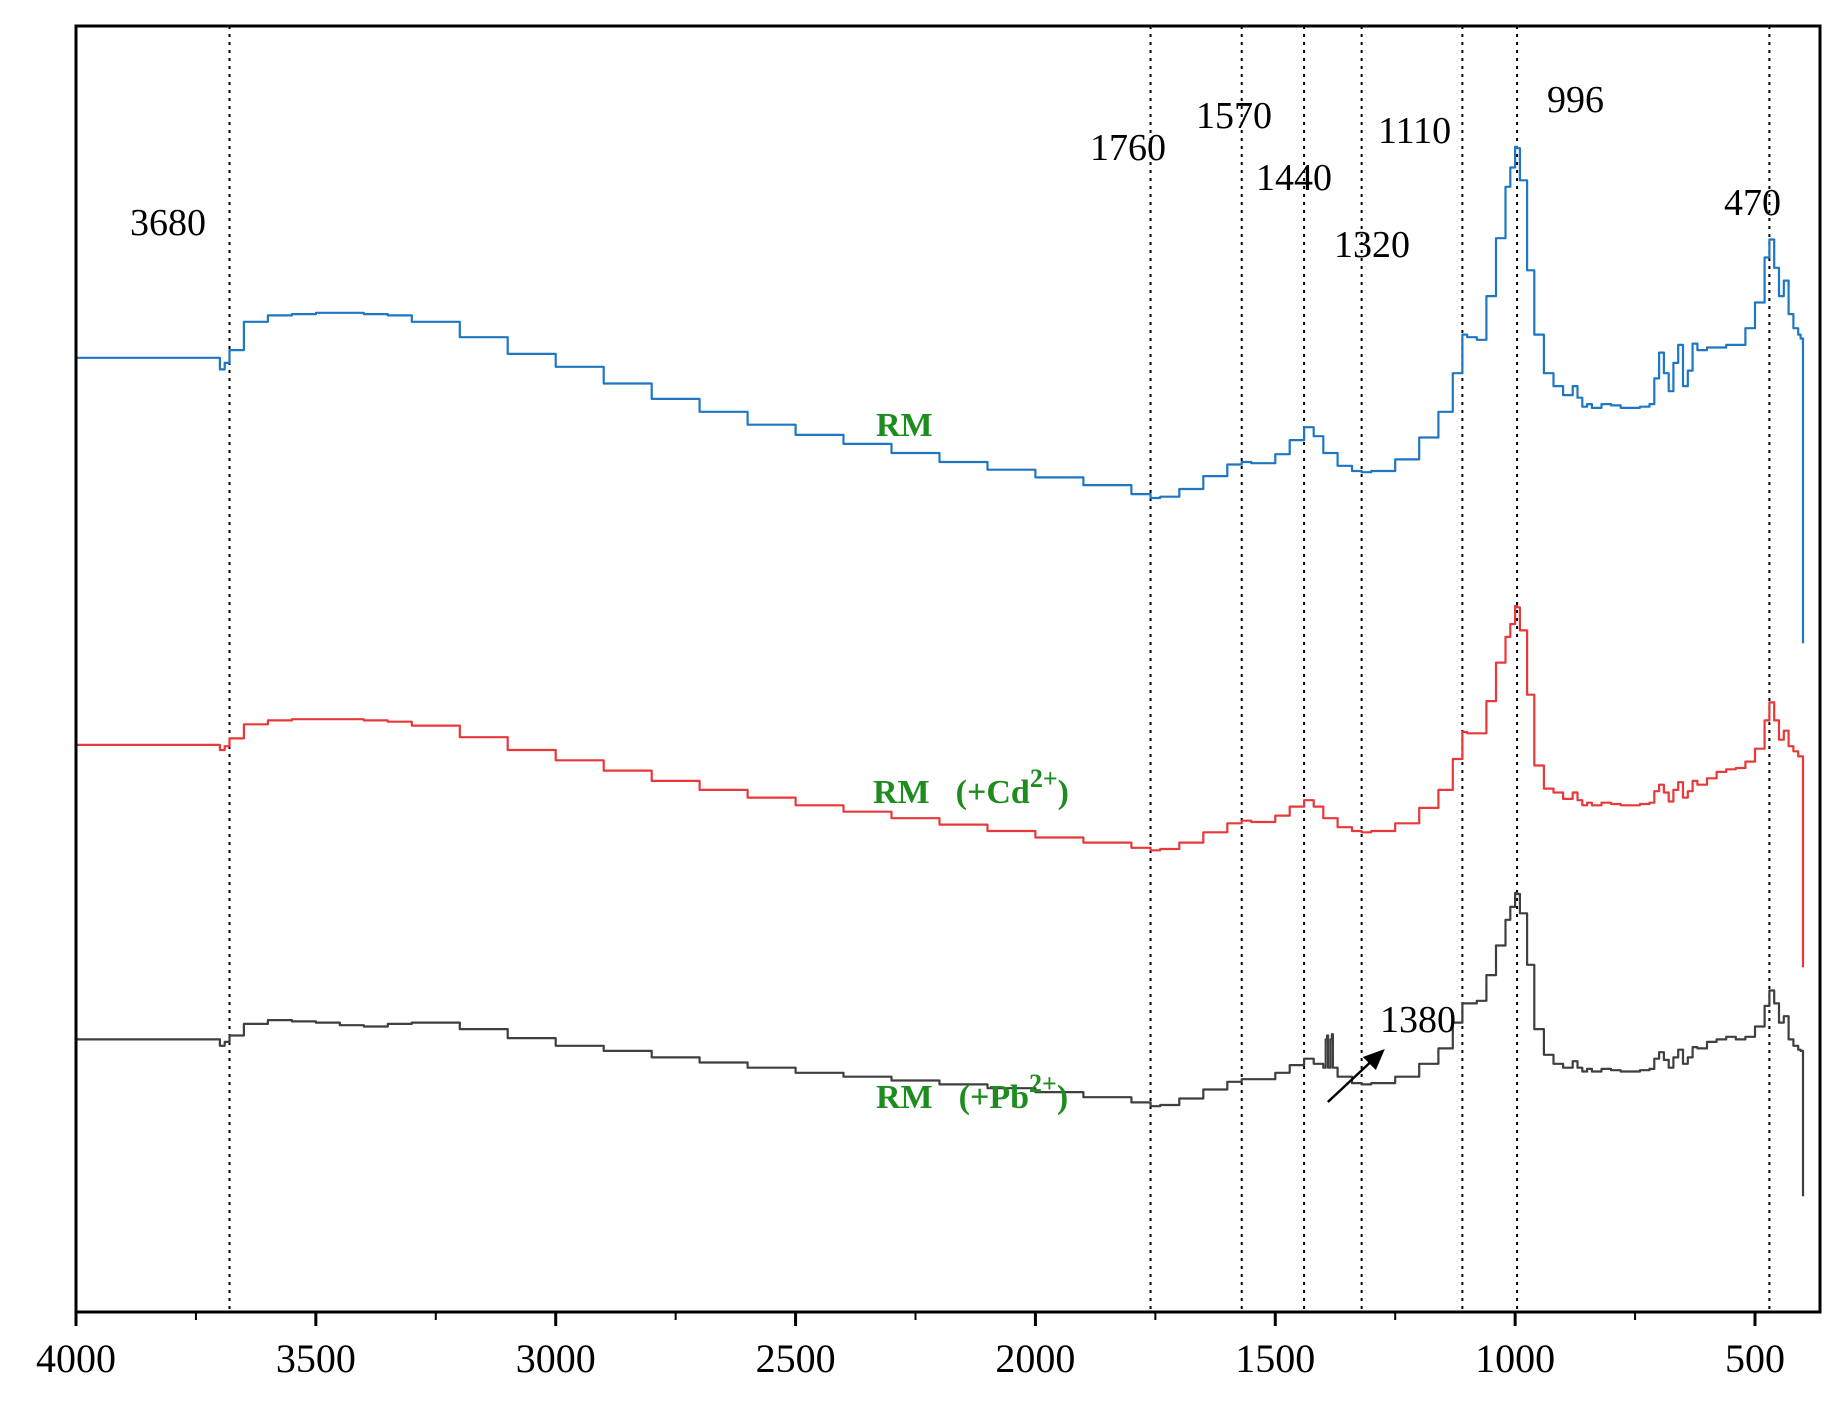  Describe the element at coordinates (168, 223) in the screenshot. I see `peak-label-3680: 3680` at that location.